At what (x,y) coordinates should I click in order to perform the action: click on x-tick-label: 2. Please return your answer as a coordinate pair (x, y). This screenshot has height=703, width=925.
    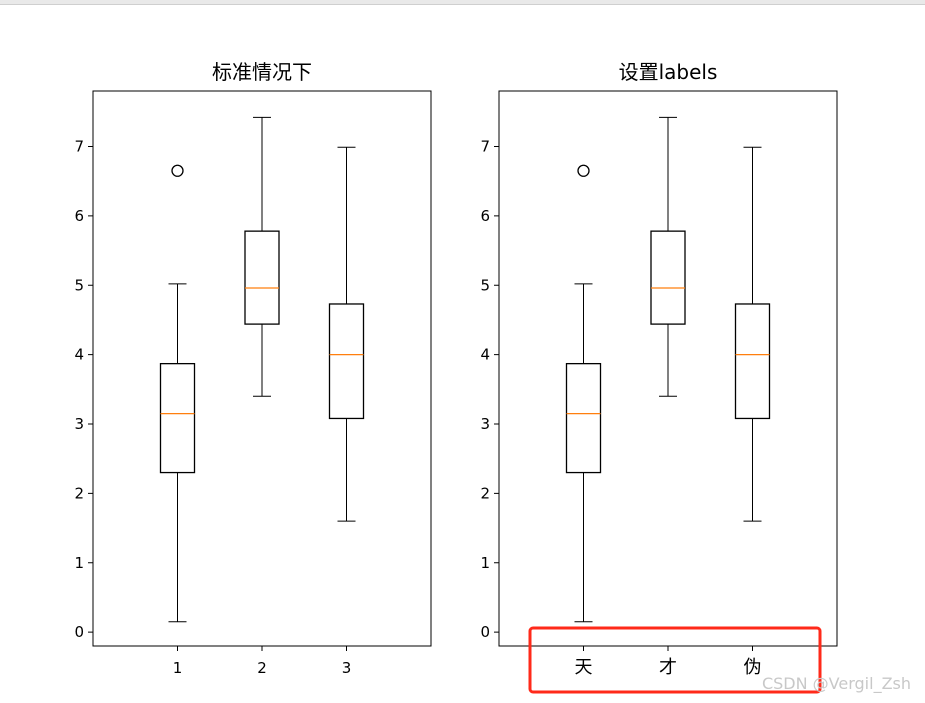
    Looking at the image, I should click on (262, 668).